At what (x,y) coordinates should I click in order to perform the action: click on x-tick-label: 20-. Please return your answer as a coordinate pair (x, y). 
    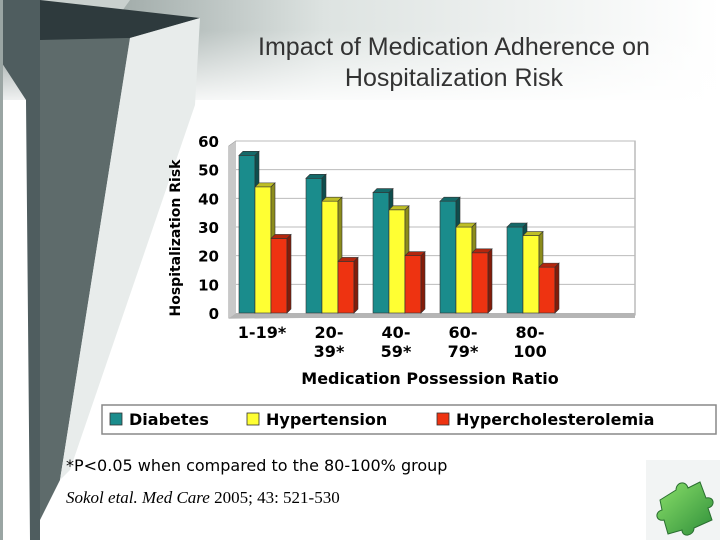
    Looking at the image, I should click on (329, 332).